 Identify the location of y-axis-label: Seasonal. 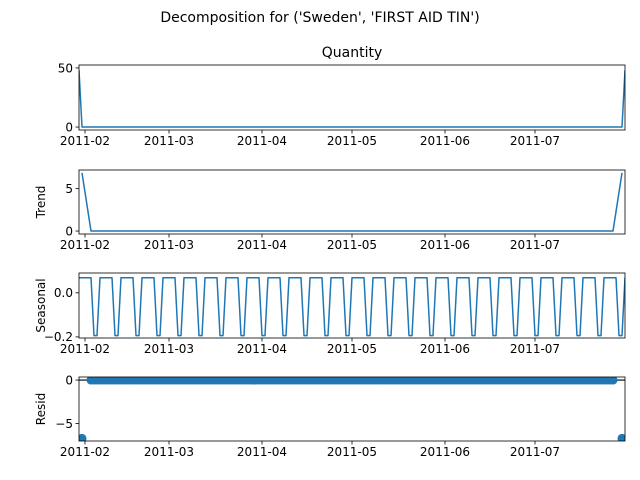
(41, 305).